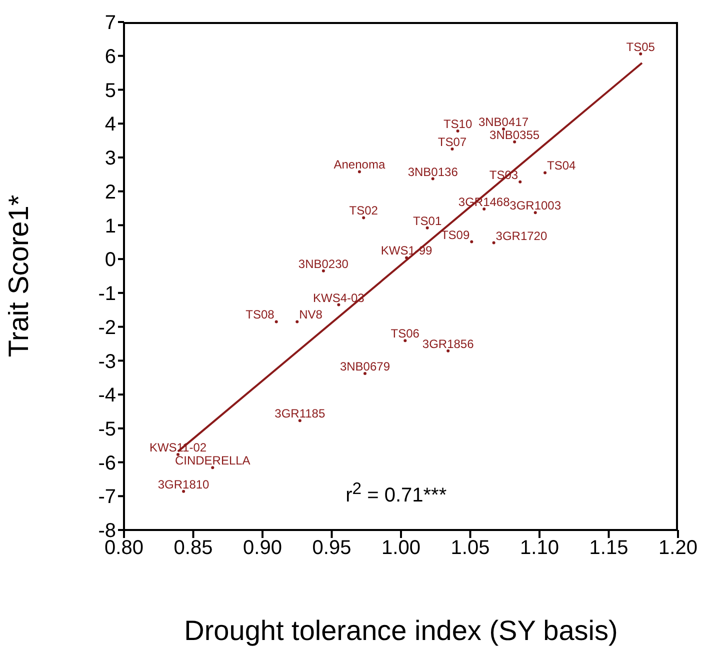  What do you see at coordinates (107, 327) in the screenshot?
I see `y-tick-label: -2` at bounding box center [107, 327].